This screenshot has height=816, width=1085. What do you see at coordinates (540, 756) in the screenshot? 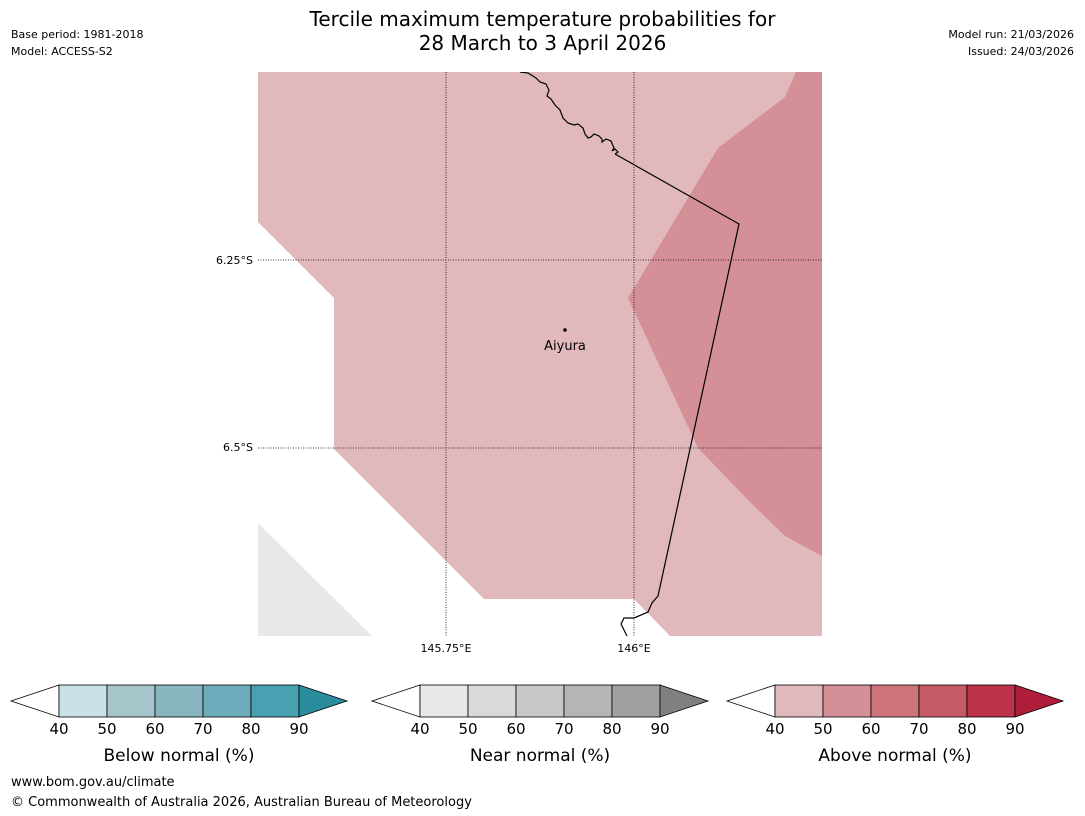
I see `colorbar-title: Near normal (%)` at bounding box center [540, 756].